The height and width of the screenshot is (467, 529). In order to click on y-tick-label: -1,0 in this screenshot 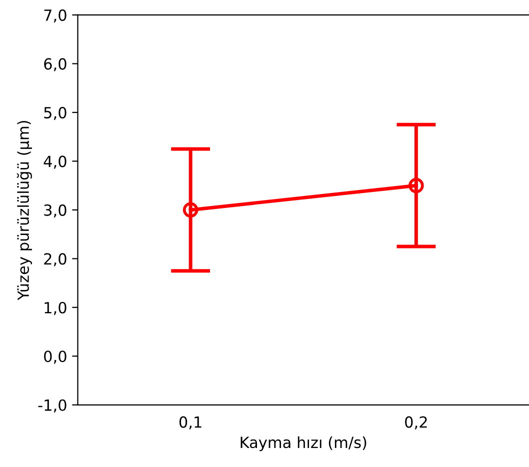, I will do `click(52, 405)`.